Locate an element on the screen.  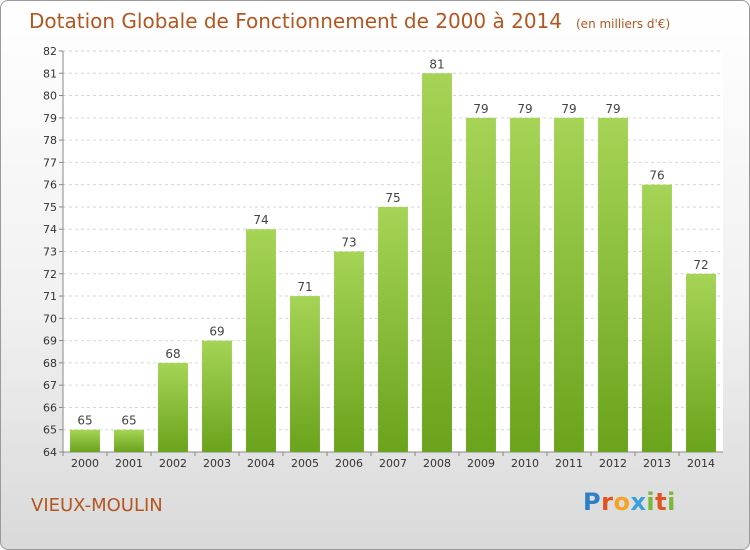
y-tick-label: 68 is located at coordinates (50, 363).